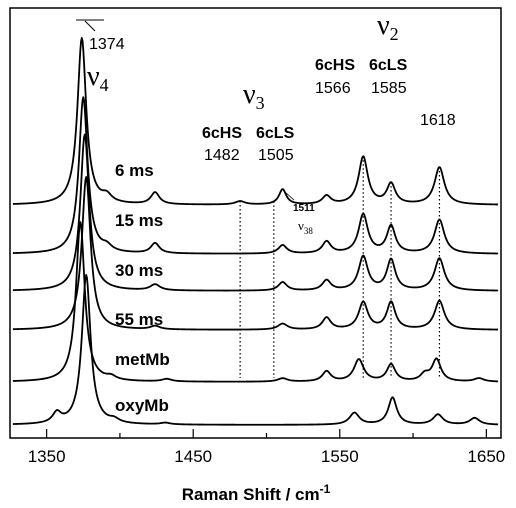  What do you see at coordinates (139, 319) in the screenshot?
I see `trace-label-55ms: 55 ms` at bounding box center [139, 319].